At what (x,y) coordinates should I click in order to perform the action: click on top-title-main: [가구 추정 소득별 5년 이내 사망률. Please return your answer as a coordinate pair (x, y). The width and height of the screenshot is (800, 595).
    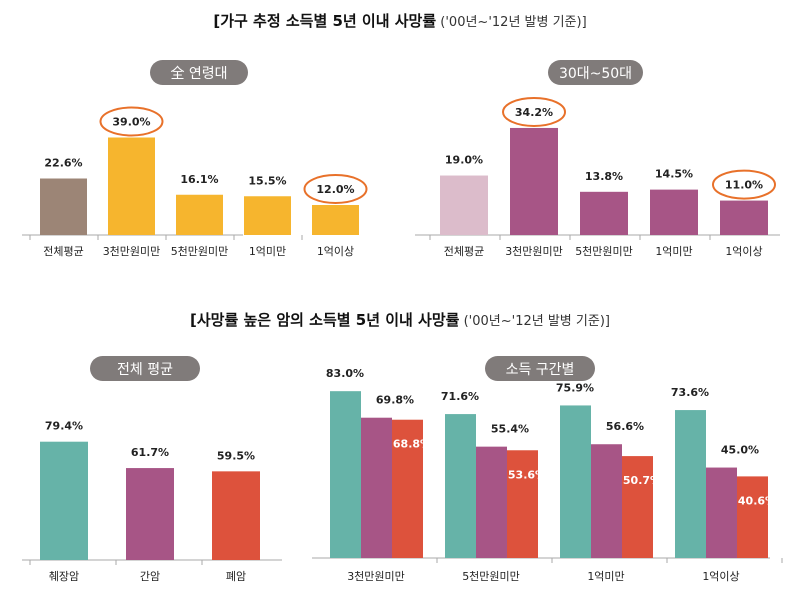
    Looking at the image, I should click on (325, 21).